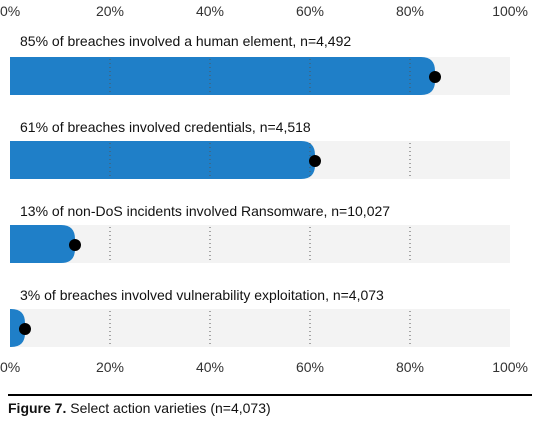 The width and height of the screenshot is (549, 429). I want to click on figure-title: Select action varieties (n=4,073), so click(168, 408).